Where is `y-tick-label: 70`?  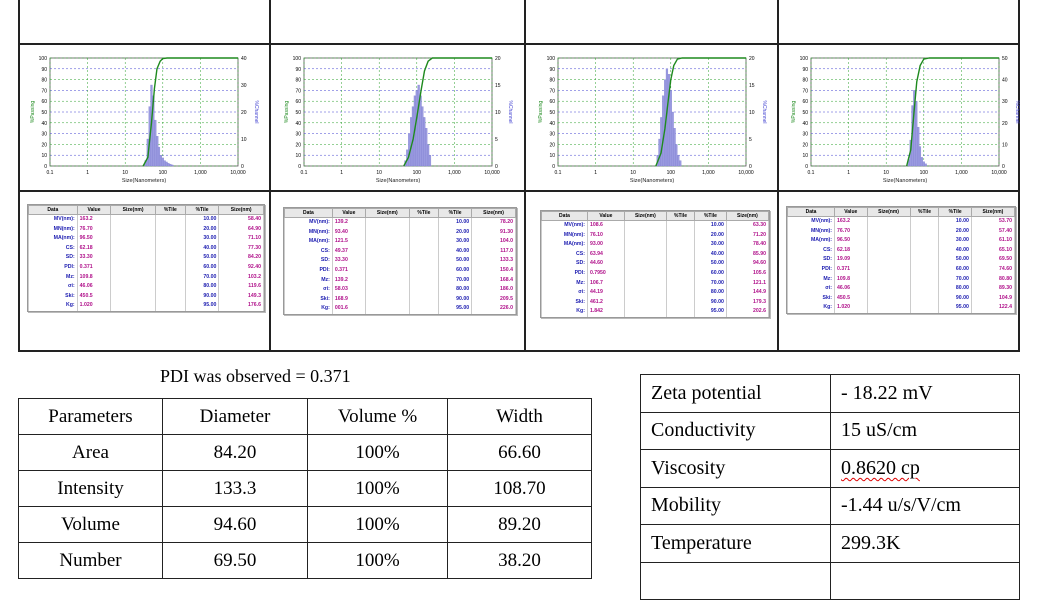
y-tick-label: 70 is located at coordinates (552, 91).